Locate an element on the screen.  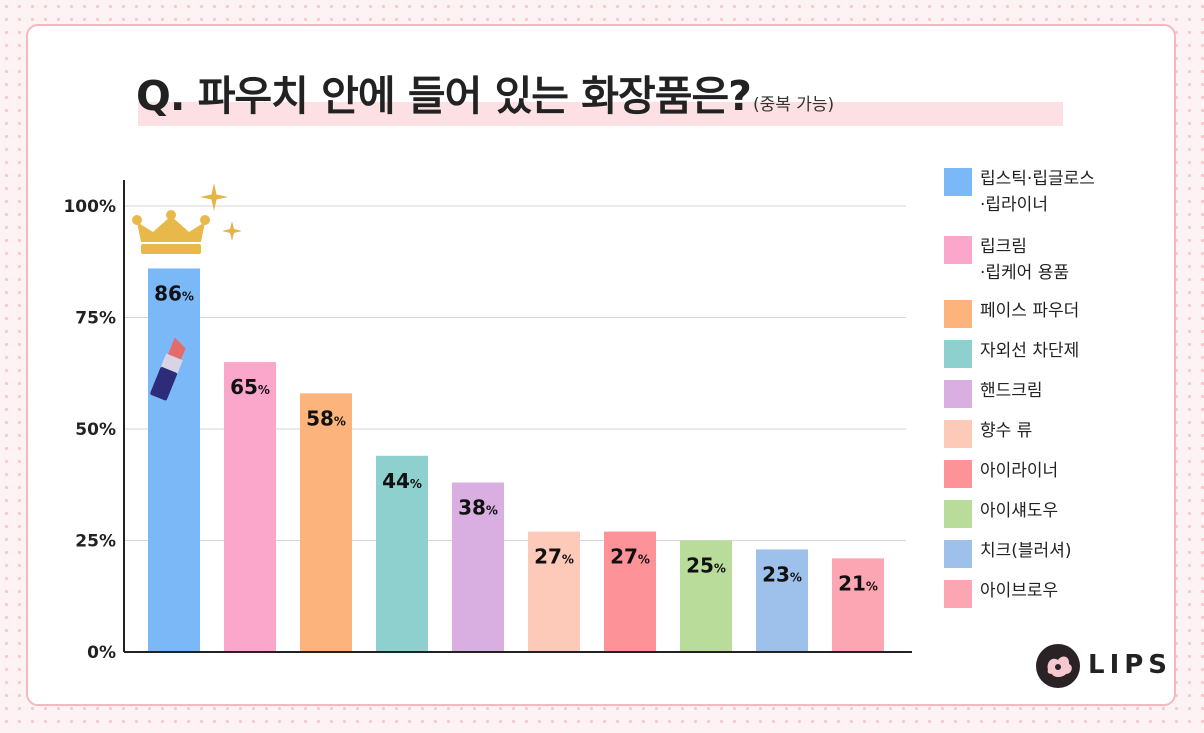
legend-label-line: ·립라이너 is located at coordinates (1014, 205).